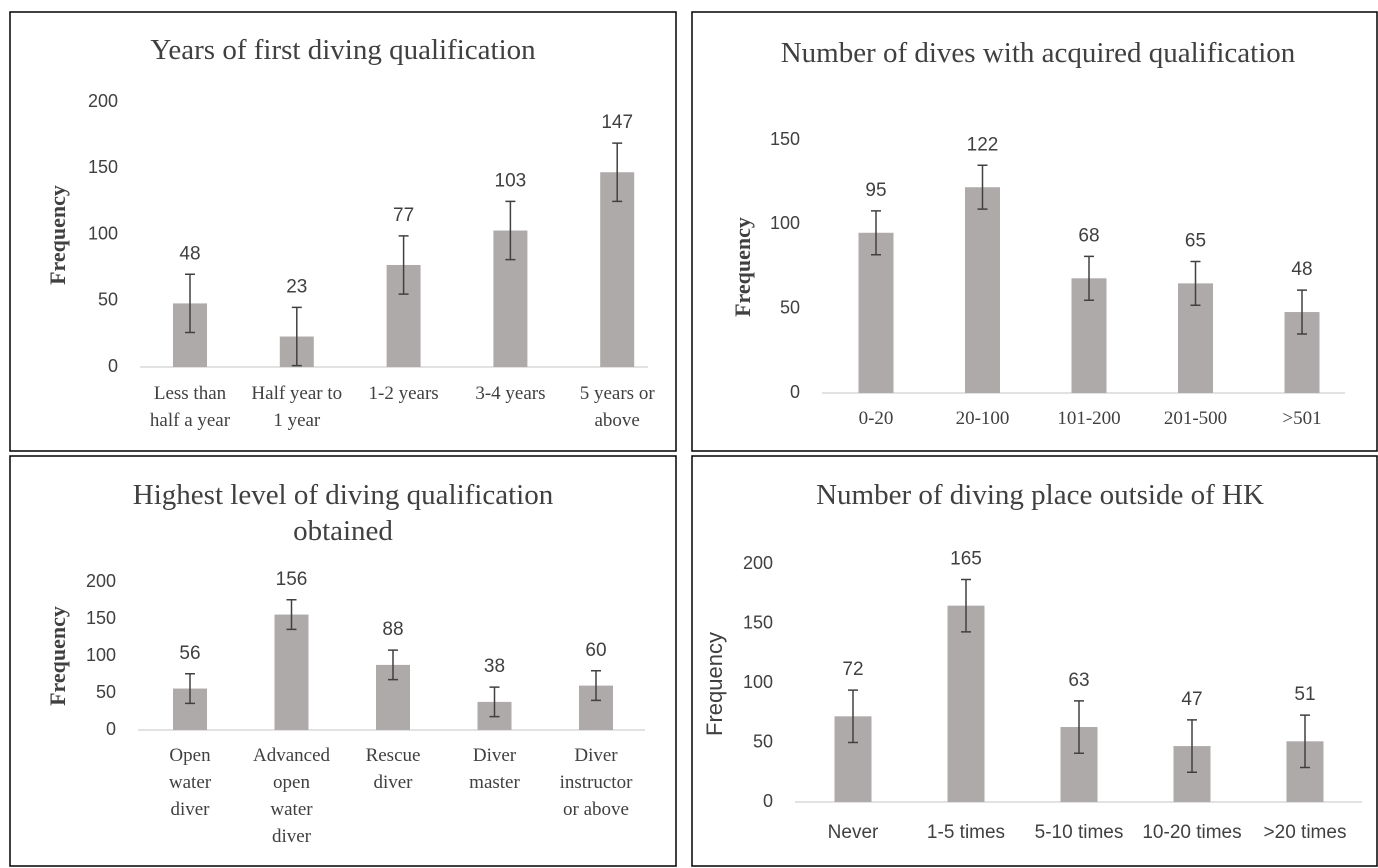 The width and height of the screenshot is (1378, 868). What do you see at coordinates (1191, 699) in the screenshot?
I see `data-label: 47` at bounding box center [1191, 699].